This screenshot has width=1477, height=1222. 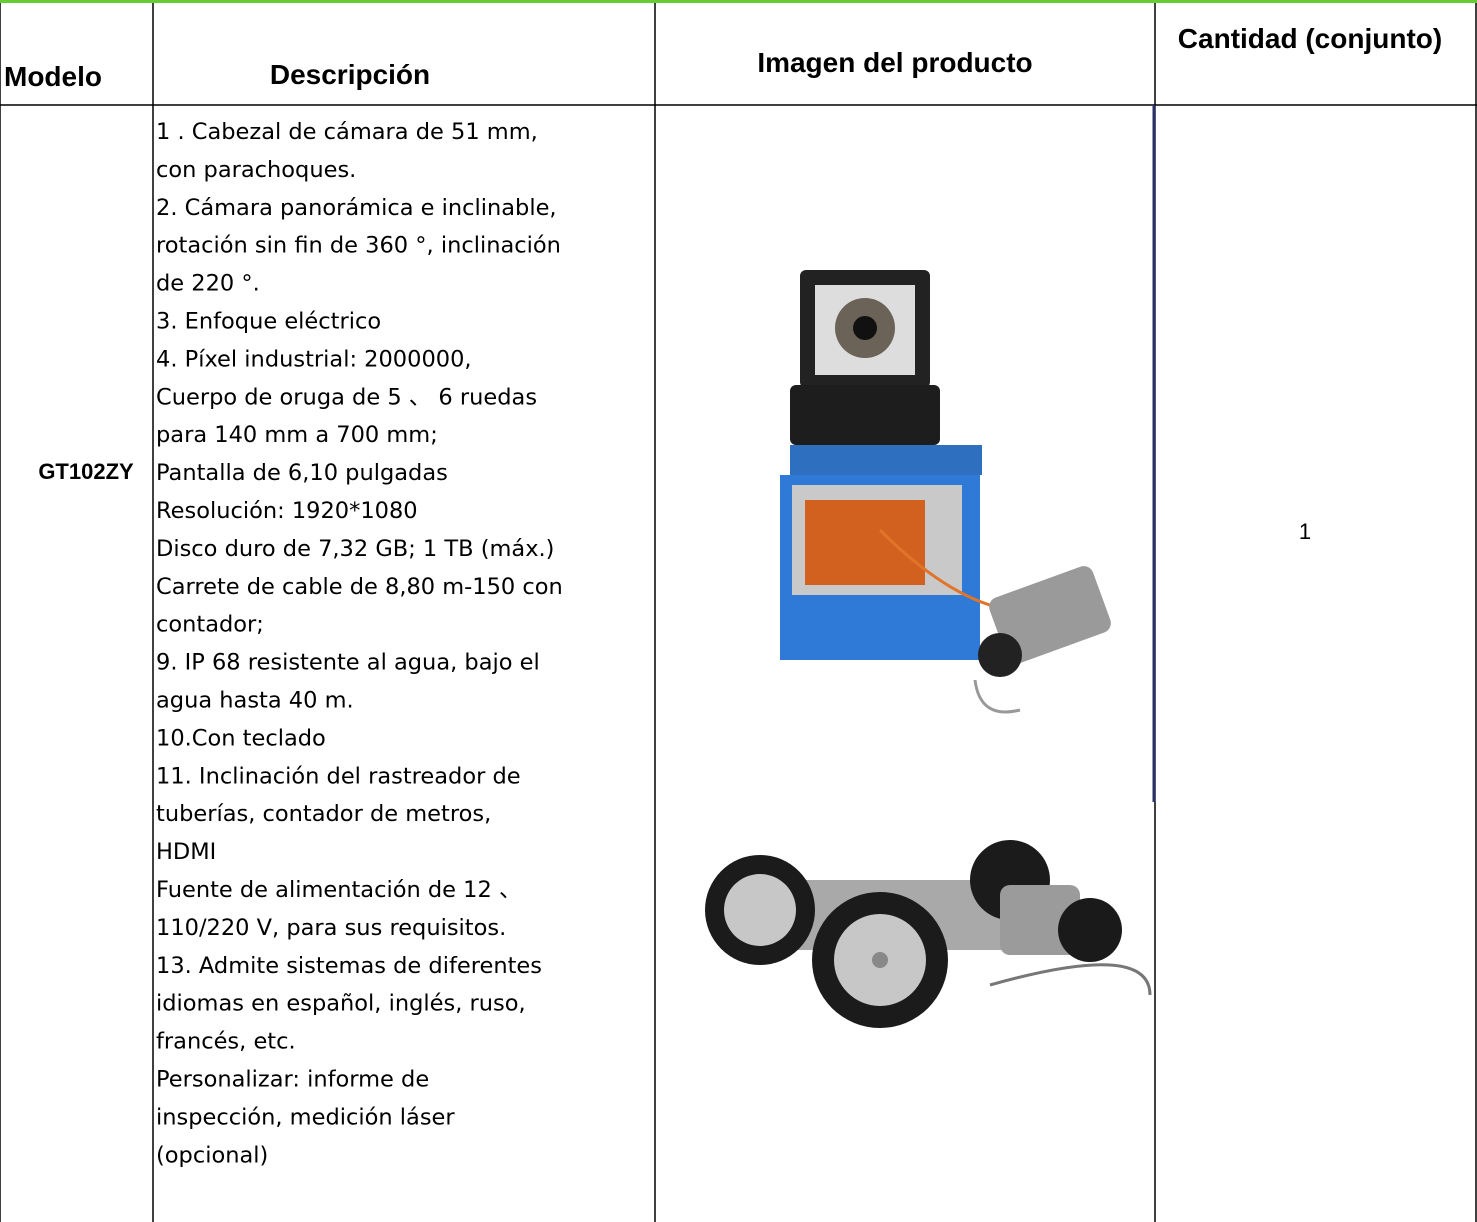 I want to click on top-border, so click(x=738, y=1).